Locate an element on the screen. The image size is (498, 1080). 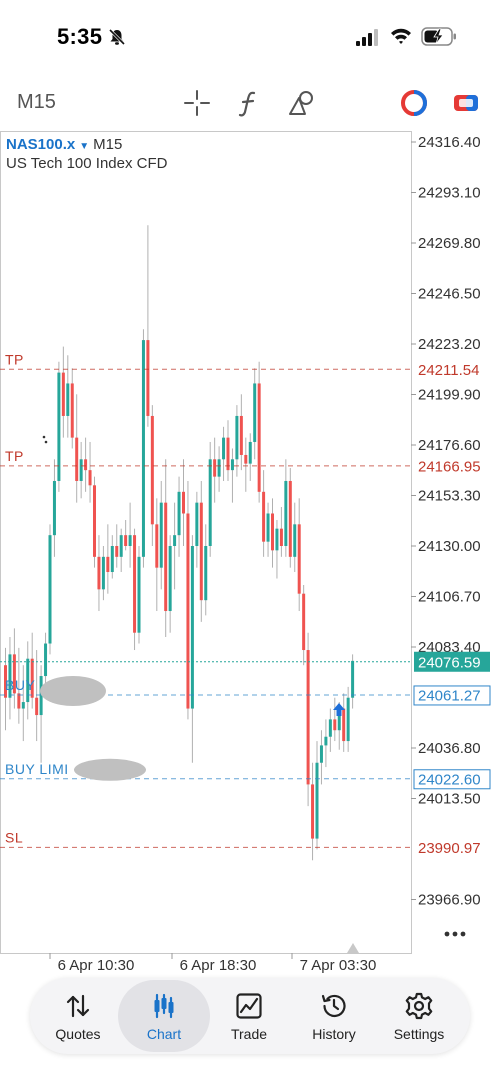
nav-settings: Settings is located at coordinates (419, 1016).